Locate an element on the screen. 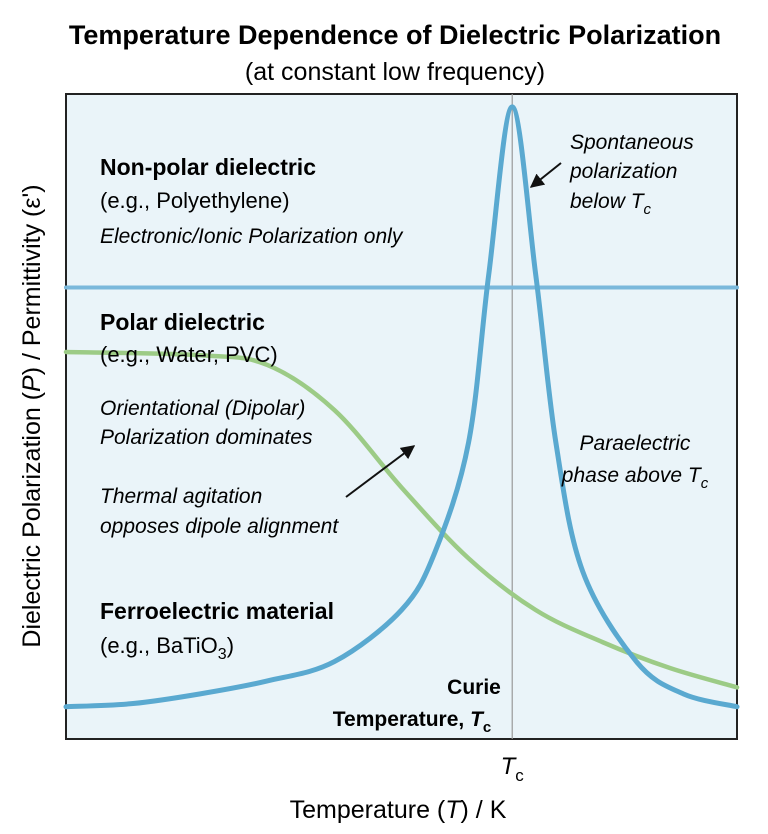  paraelectric-line1: Paraelectric is located at coordinates (635, 443).